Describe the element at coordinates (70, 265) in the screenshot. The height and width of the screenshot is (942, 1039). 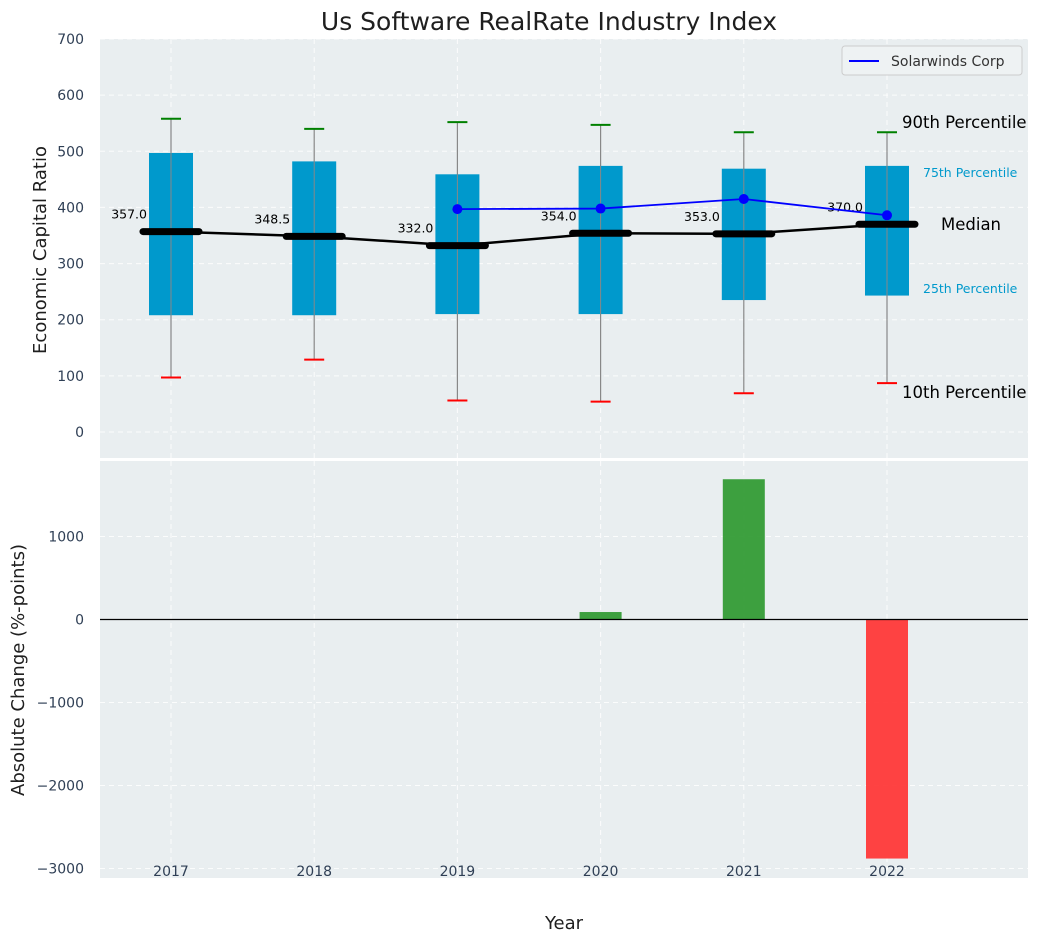
I see `top-y-tick-label: 300` at that location.